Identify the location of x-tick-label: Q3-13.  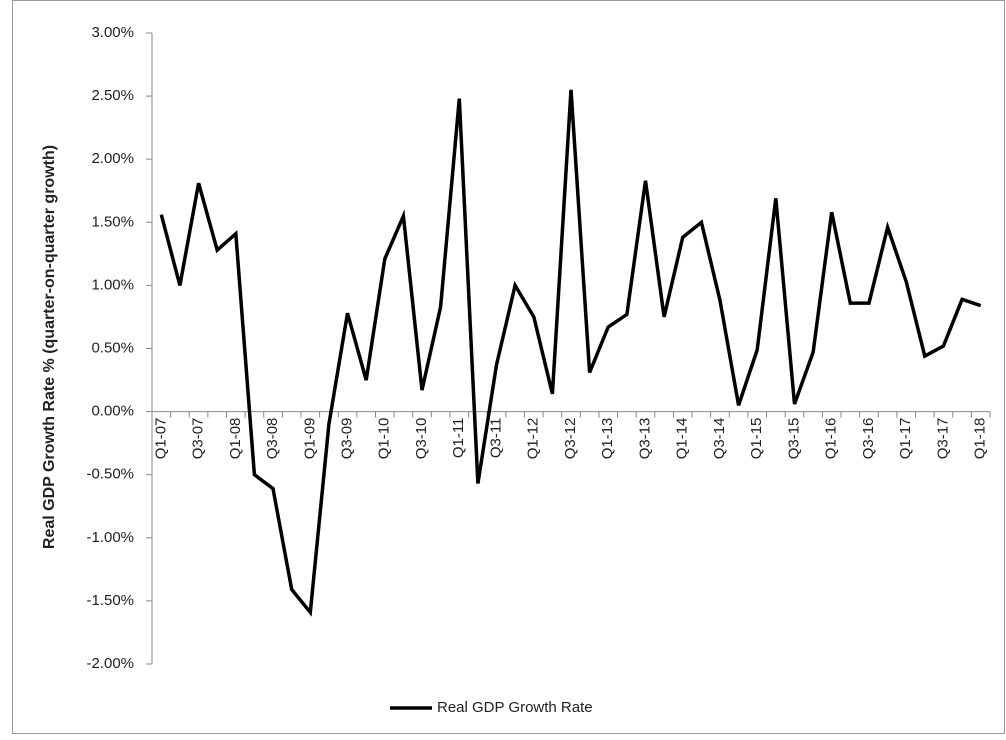
(644, 439).